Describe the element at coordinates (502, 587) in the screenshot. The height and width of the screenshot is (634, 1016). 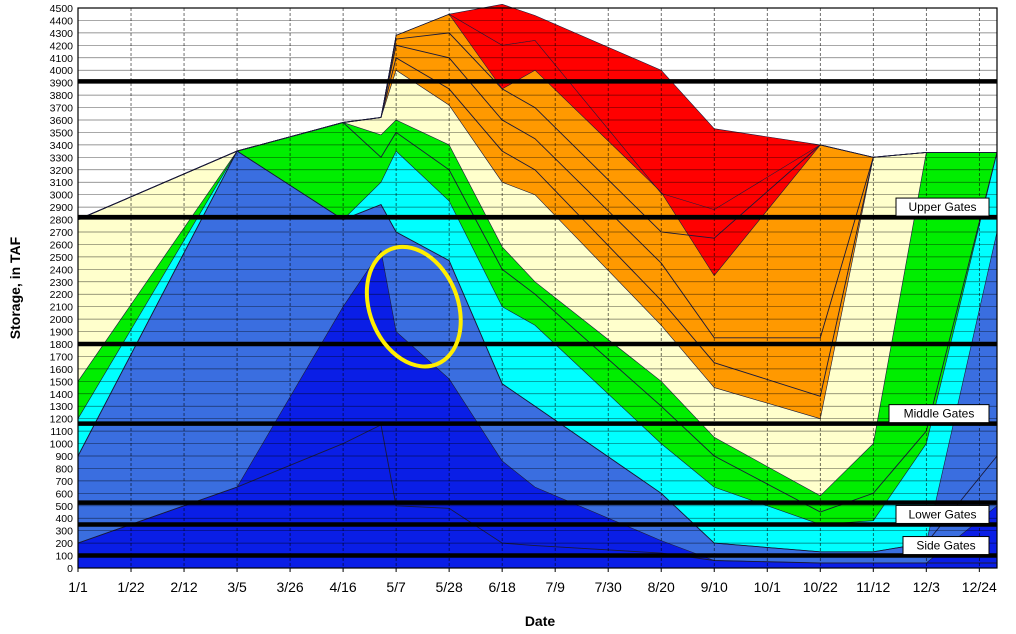
I see `x-tick-label: 6/18` at that location.